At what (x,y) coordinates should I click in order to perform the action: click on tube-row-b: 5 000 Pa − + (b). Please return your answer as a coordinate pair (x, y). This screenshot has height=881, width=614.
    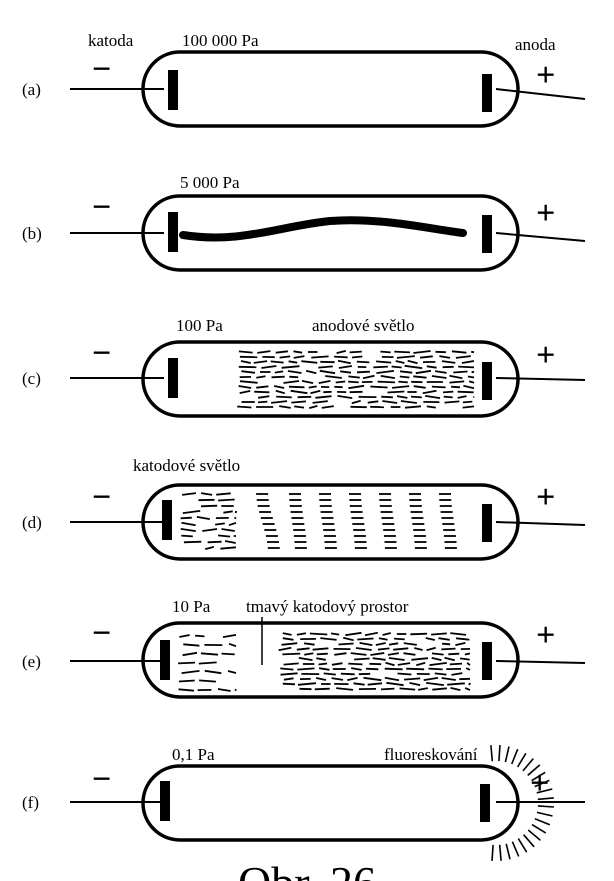
    Looking at the image, I should click on (304, 222).